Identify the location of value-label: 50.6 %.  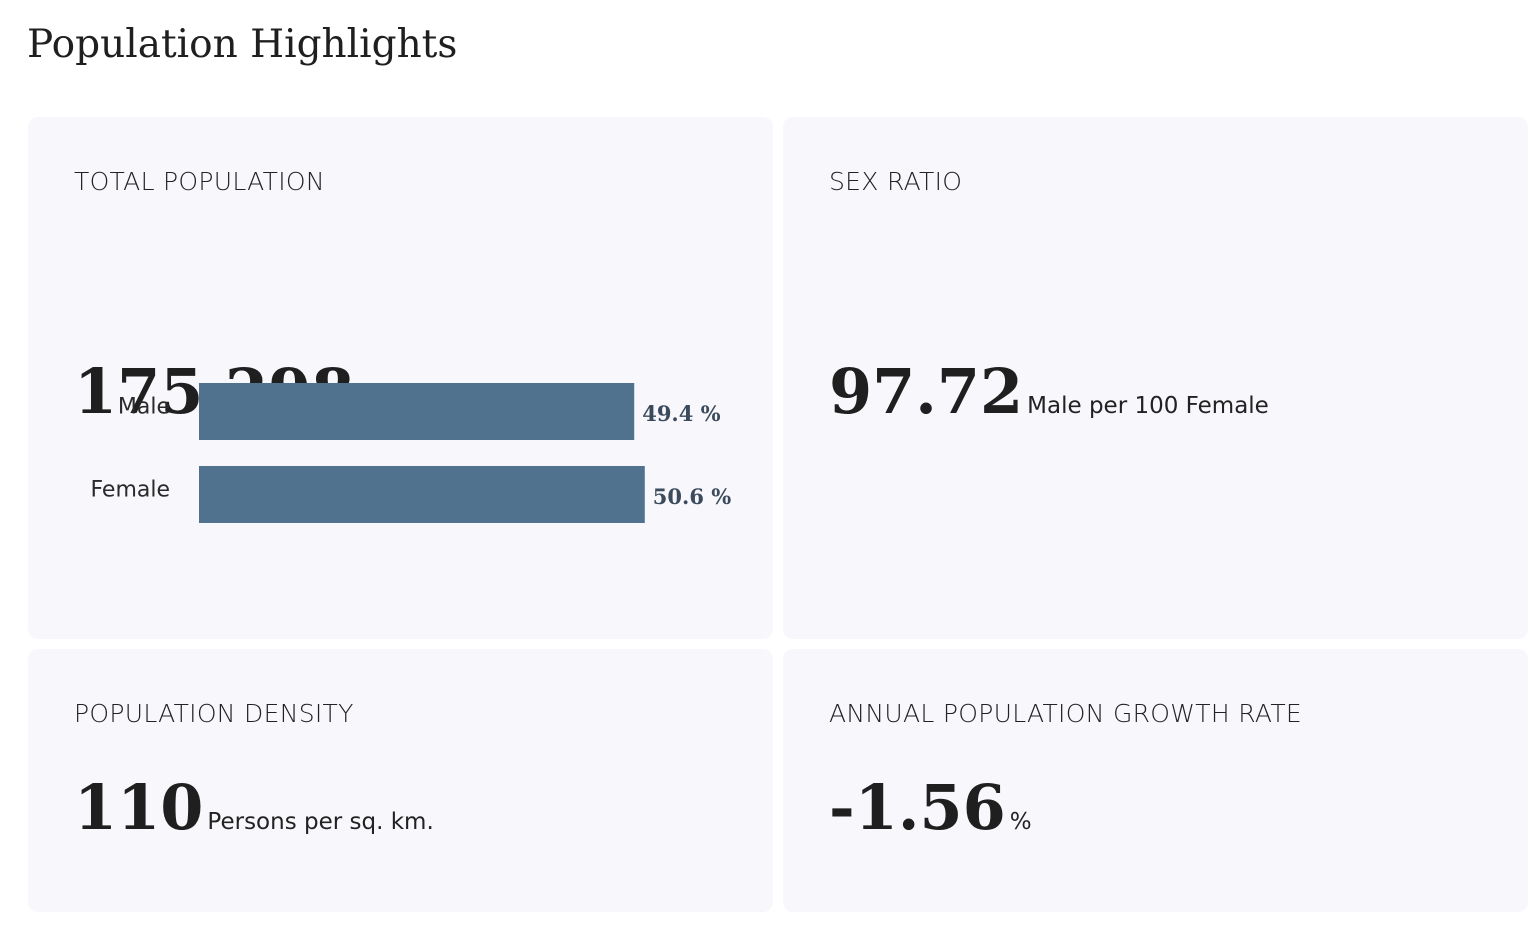
(692, 496).